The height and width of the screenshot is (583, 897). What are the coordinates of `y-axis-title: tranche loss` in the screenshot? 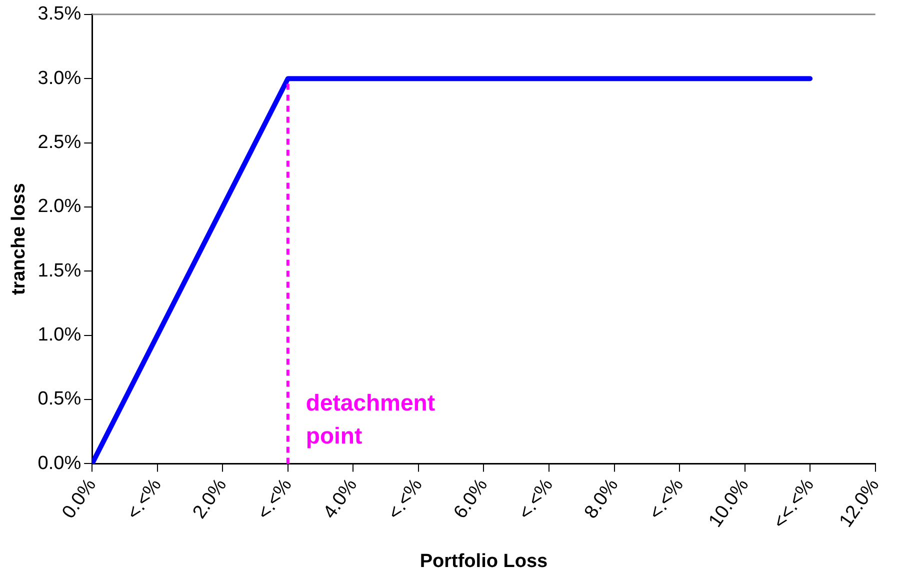 It's located at (19, 239).